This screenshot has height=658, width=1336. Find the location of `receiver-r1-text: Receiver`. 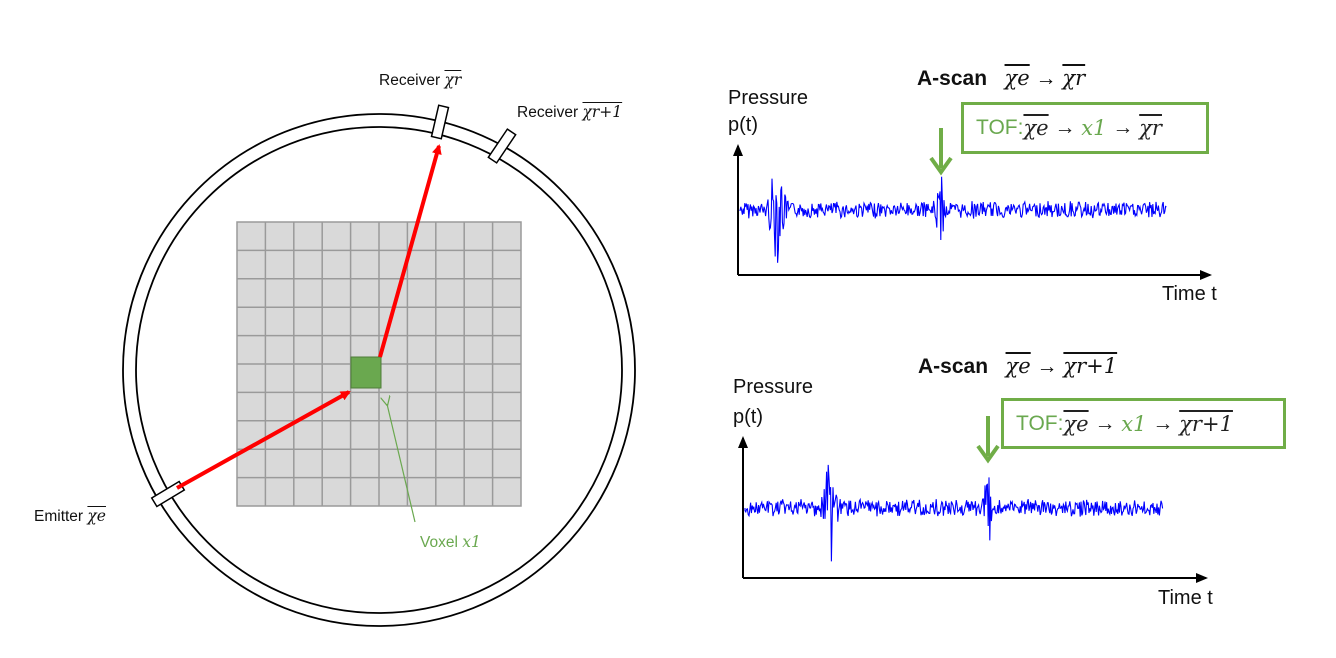

receiver-r1-text: Receiver is located at coordinates (547, 112).